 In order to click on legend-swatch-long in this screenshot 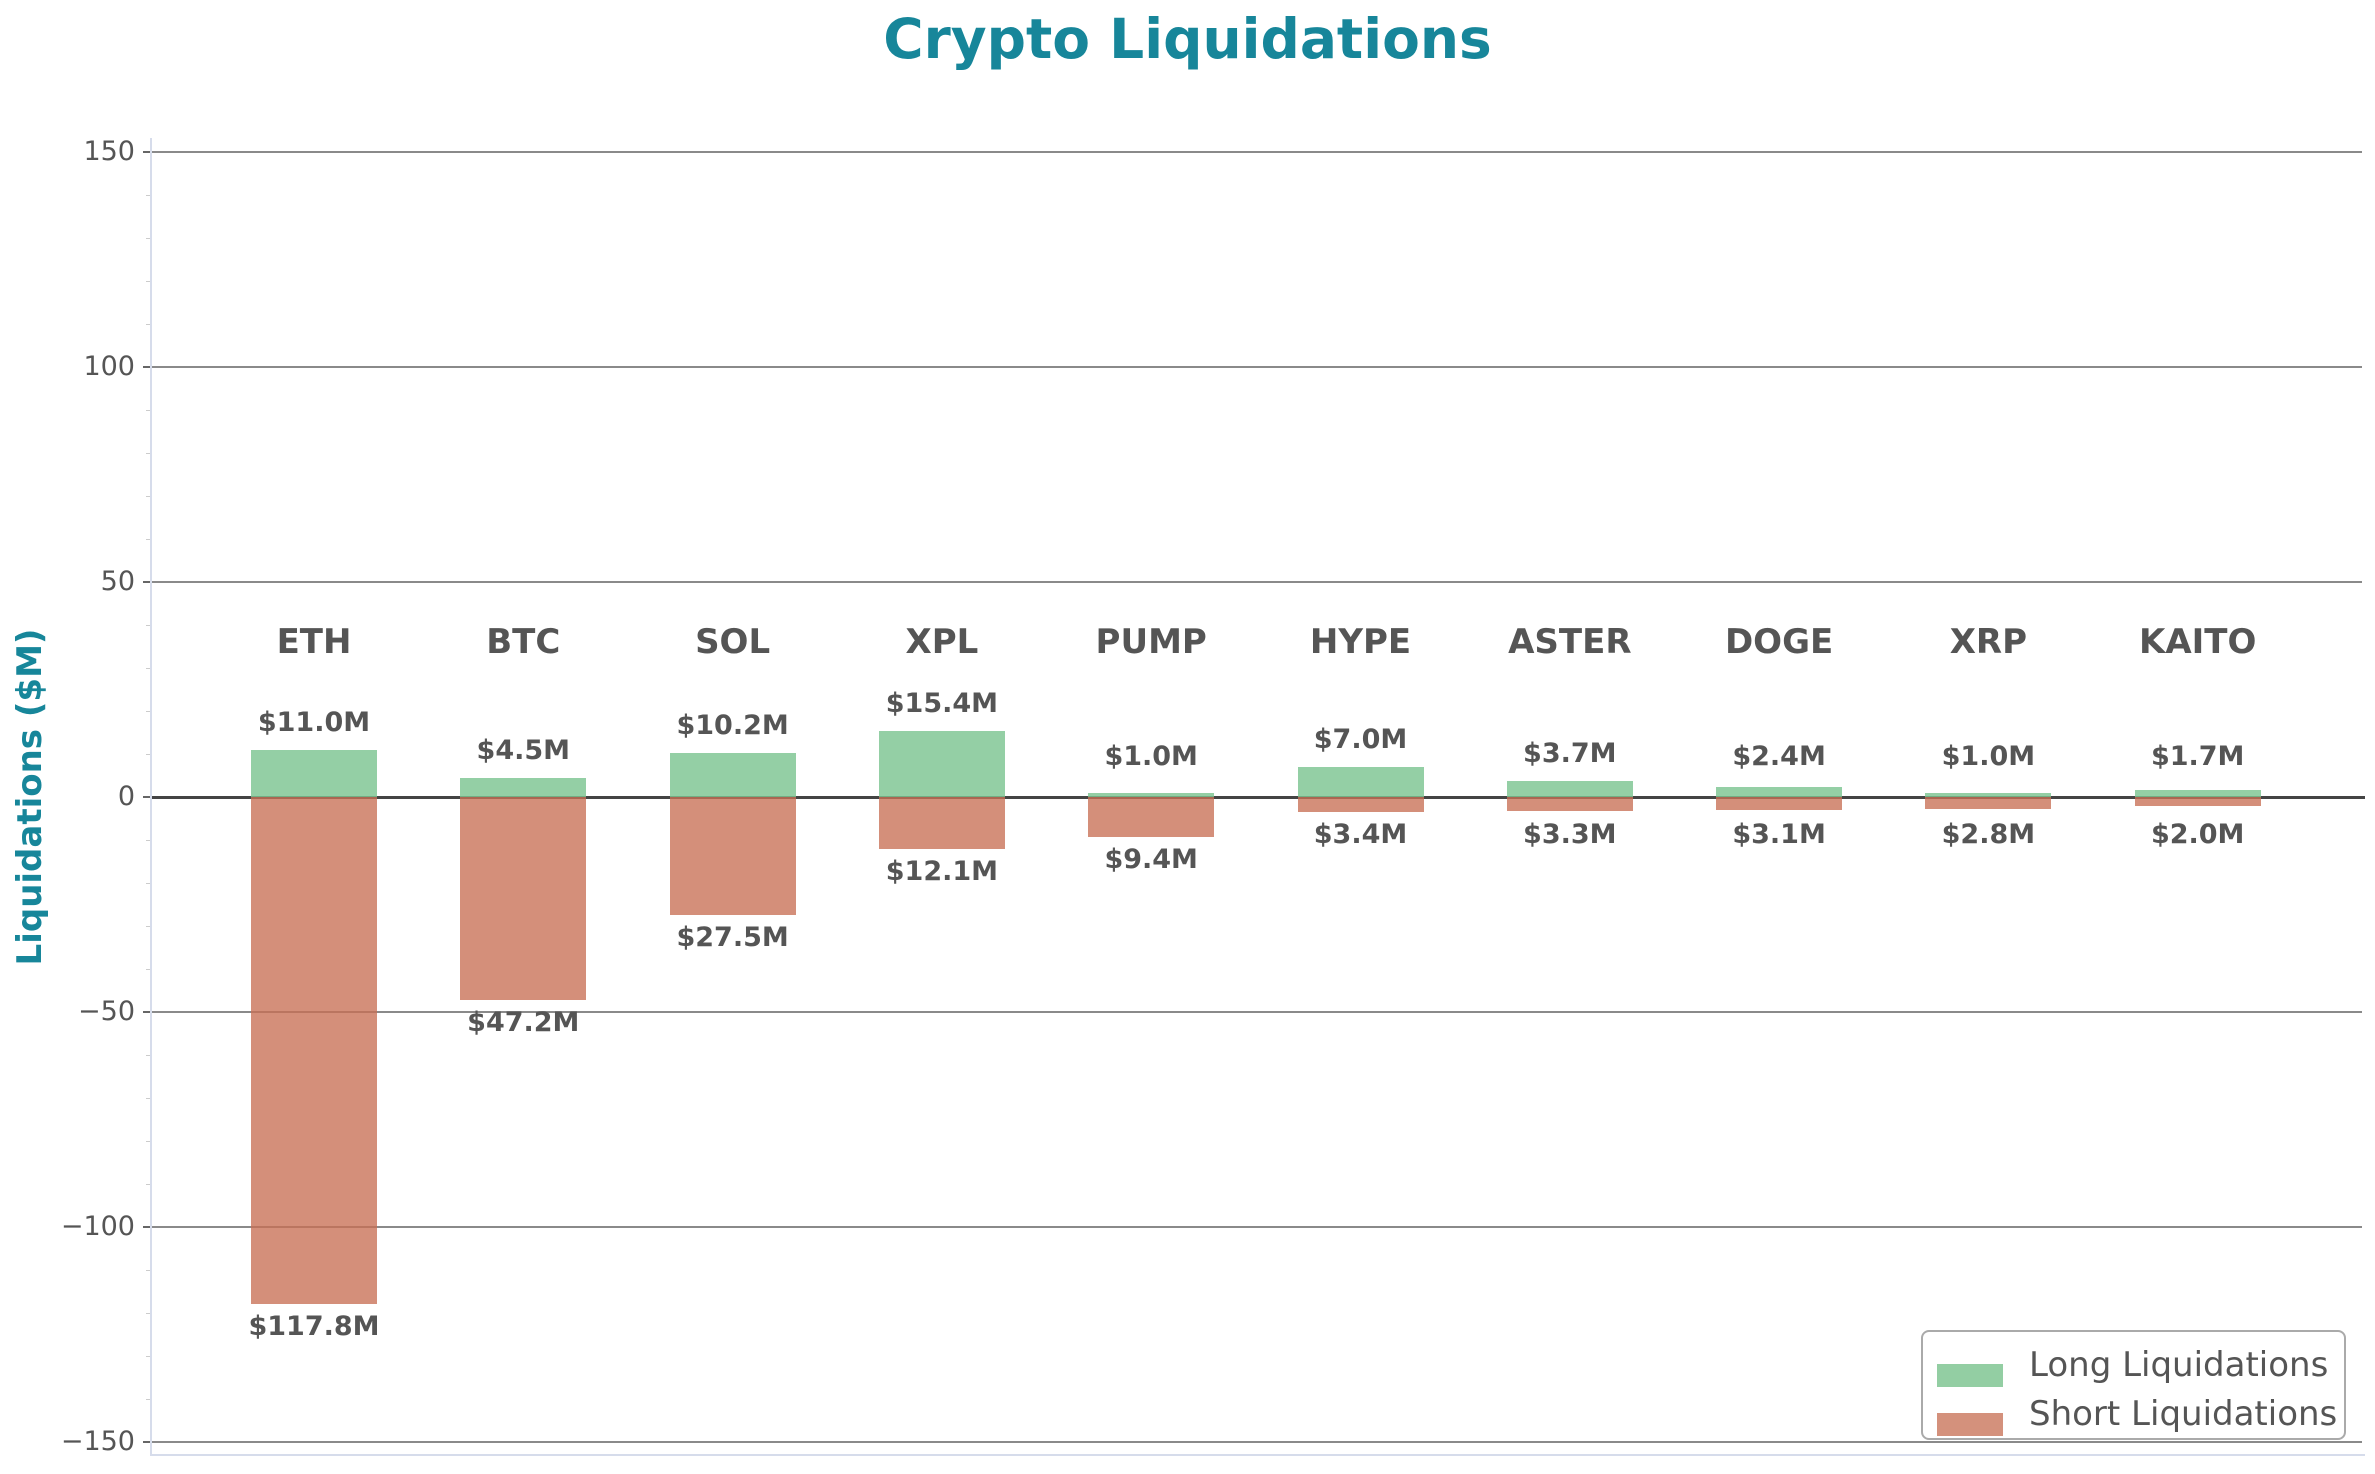, I will do `click(1970, 1375)`.